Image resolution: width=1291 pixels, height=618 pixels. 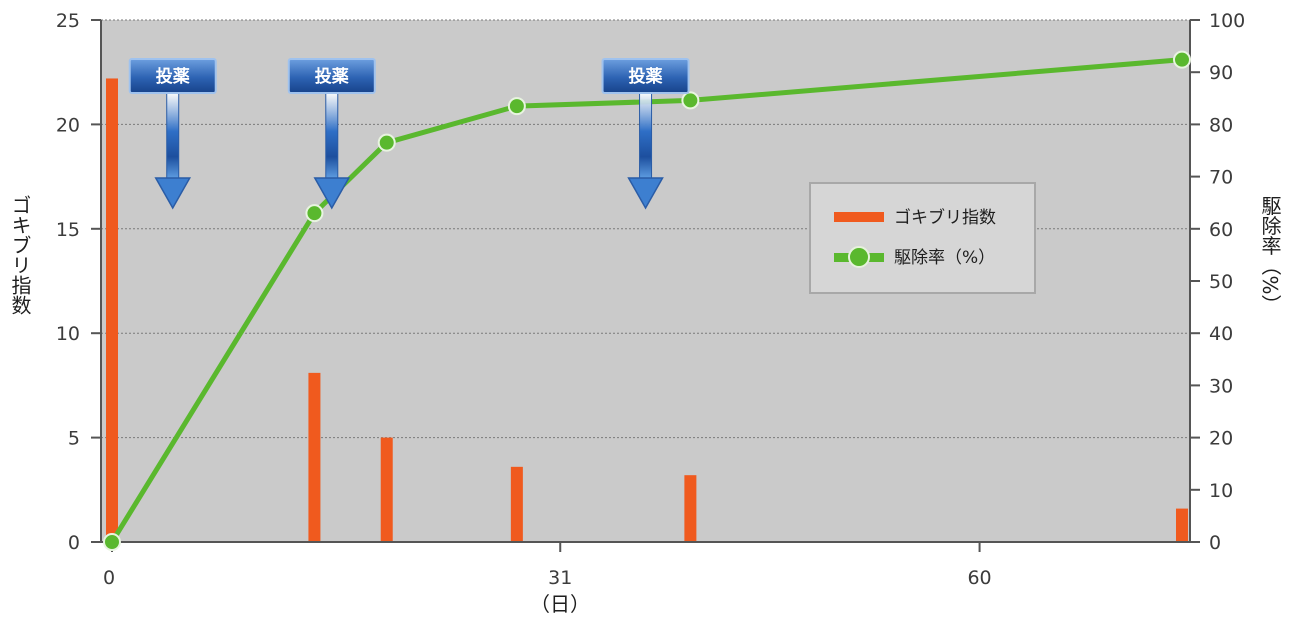 What do you see at coordinates (74, 439) in the screenshot?
I see `left-tick-label: 5` at bounding box center [74, 439].